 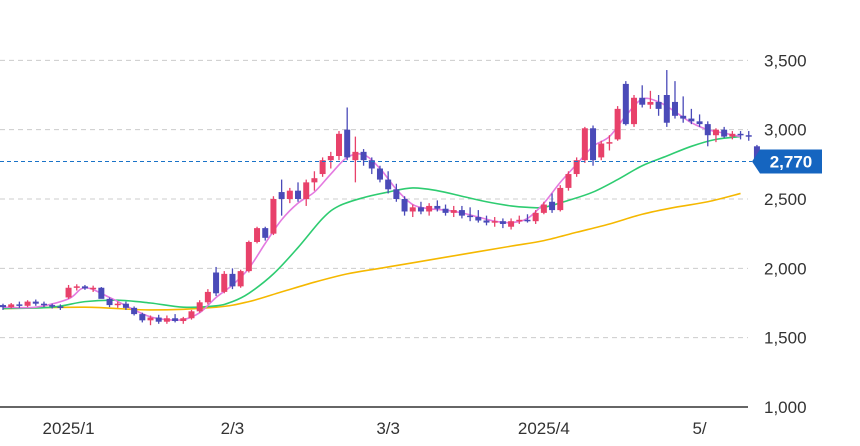 I want to click on x-tick-label: 2025/1, so click(x=69, y=428).